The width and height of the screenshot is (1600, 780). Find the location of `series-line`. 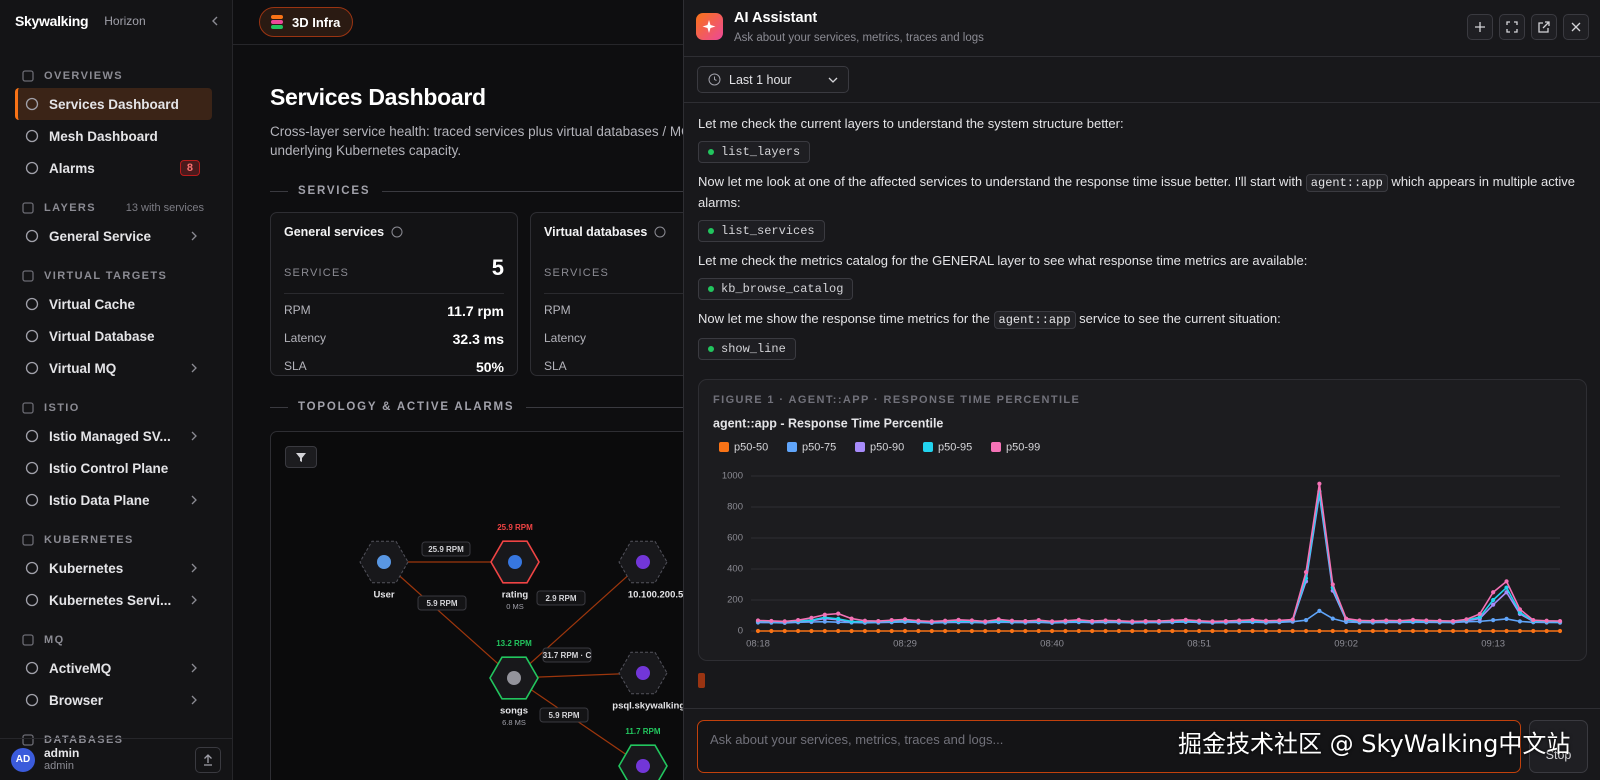

series-line is located at coordinates (1159, 552).